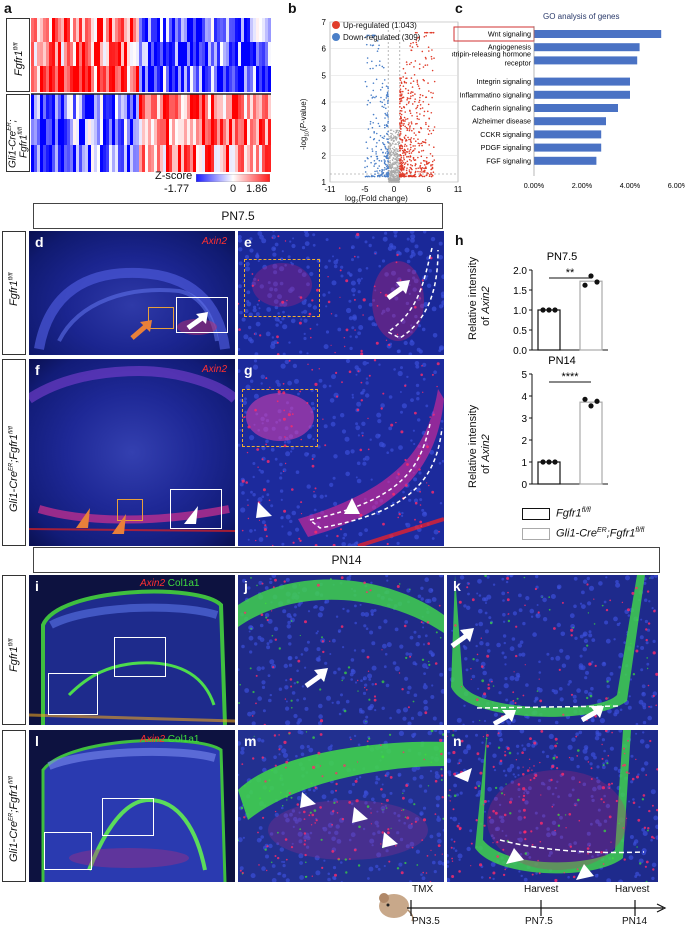 This screenshot has width=685, height=930. Describe the element at coordinates (324, 75) in the screenshot. I see `volcano-ytick: 5` at that location.